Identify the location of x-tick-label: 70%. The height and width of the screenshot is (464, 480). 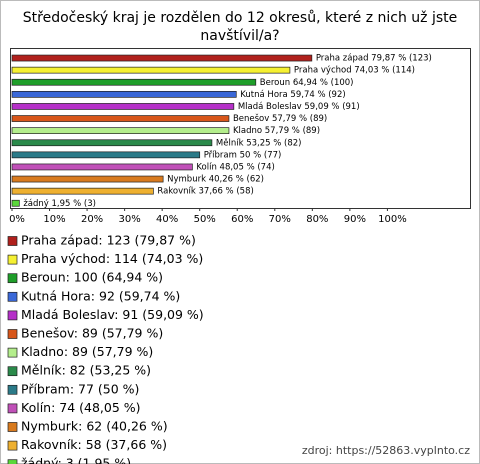
(280, 219).